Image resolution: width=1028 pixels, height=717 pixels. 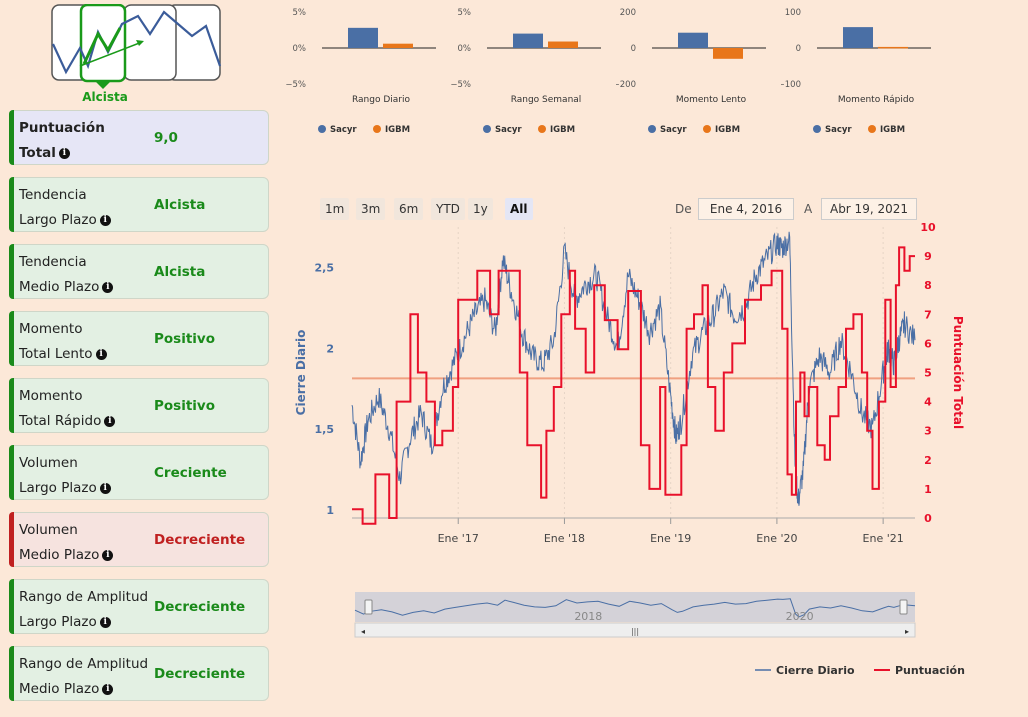 I want to click on indicator-card: Momento Total Lento i Positivo, so click(x=139, y=338).